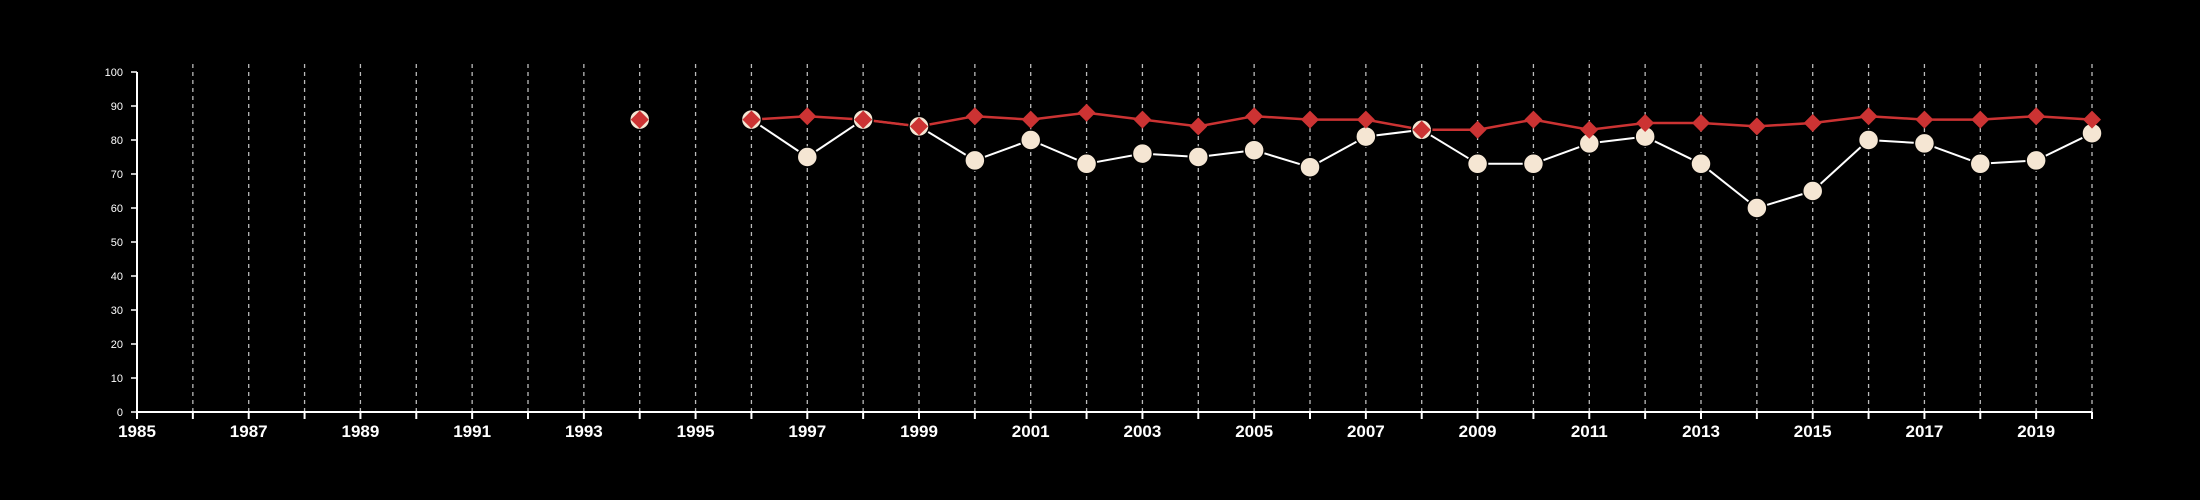 This screenshot has height=500, width=2200. Describe the element at coordinates (584, 431) in the screenshot. I see `x-tick-label: 1993` at that location.